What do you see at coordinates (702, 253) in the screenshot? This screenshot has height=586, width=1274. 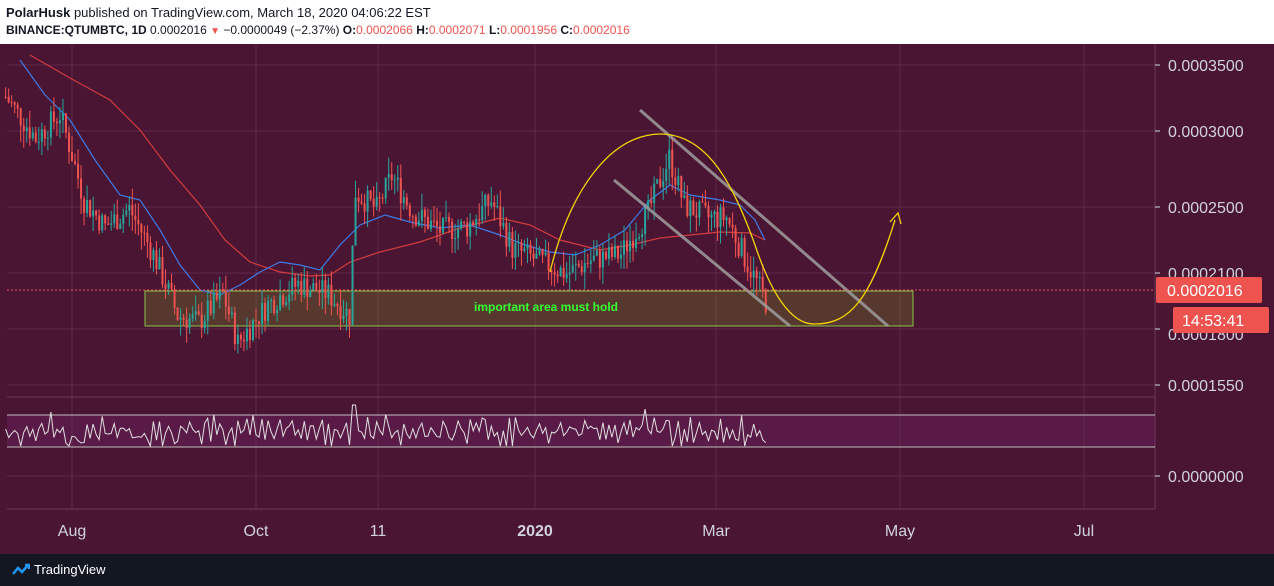 I see `channel-lower-line` at bounding box center [702, 253].